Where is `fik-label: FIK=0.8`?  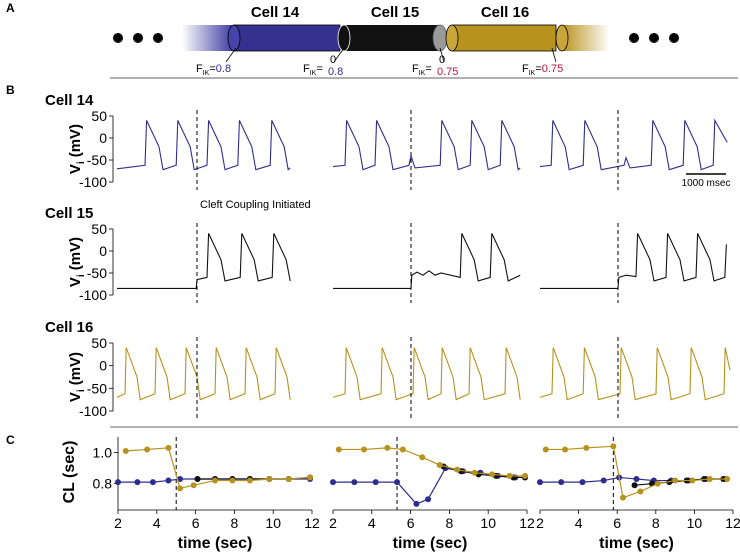 fik-label: FIK=0.8 is located at coordinates (213, 70).